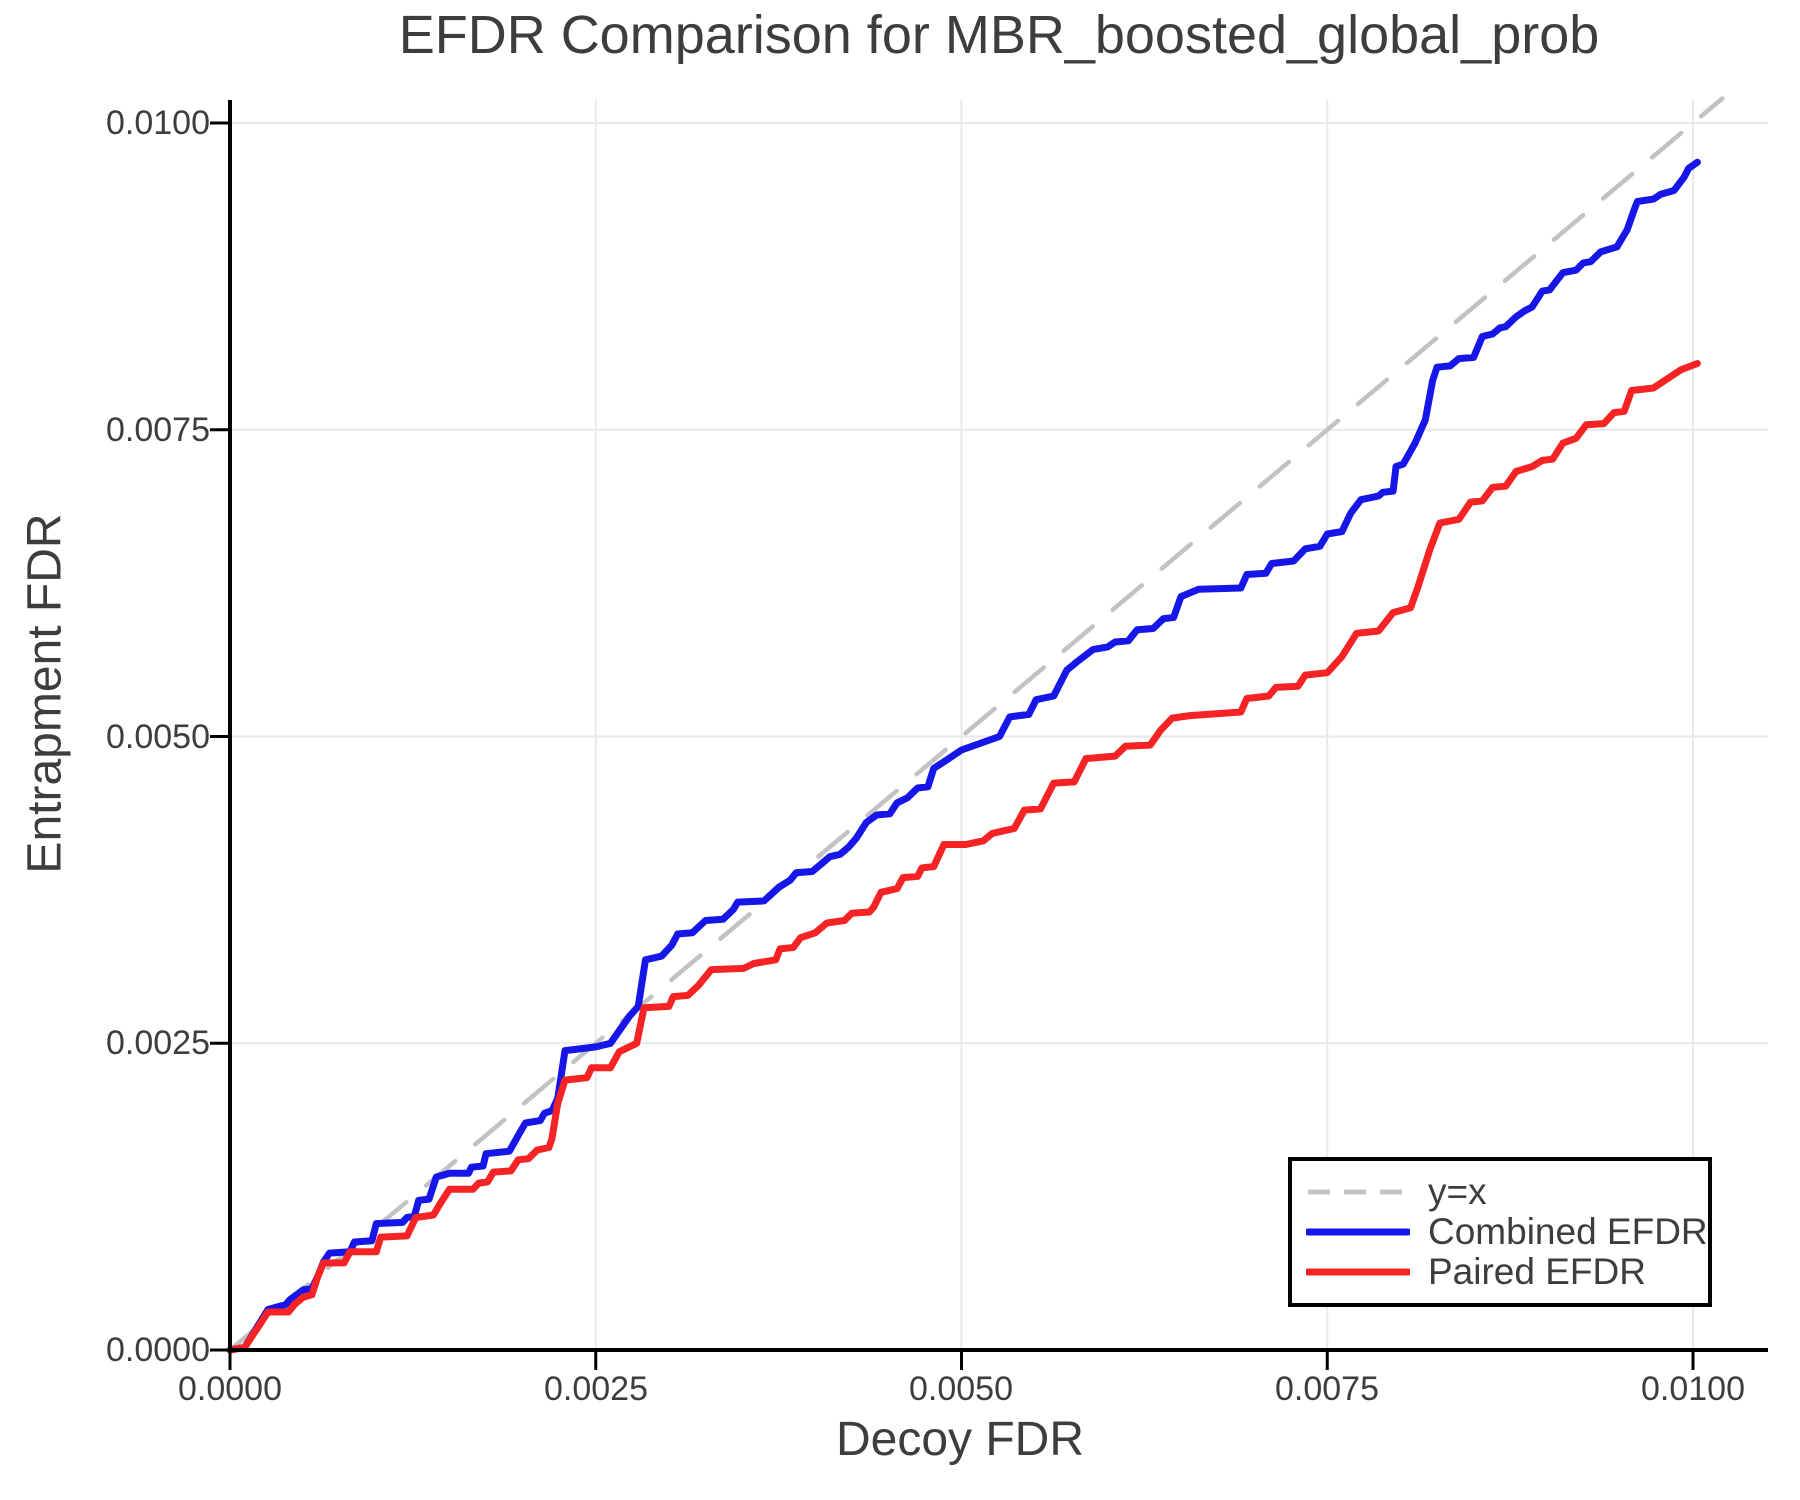  I want to click on legend-label: Combined EFDR, so click(1568, 1231).